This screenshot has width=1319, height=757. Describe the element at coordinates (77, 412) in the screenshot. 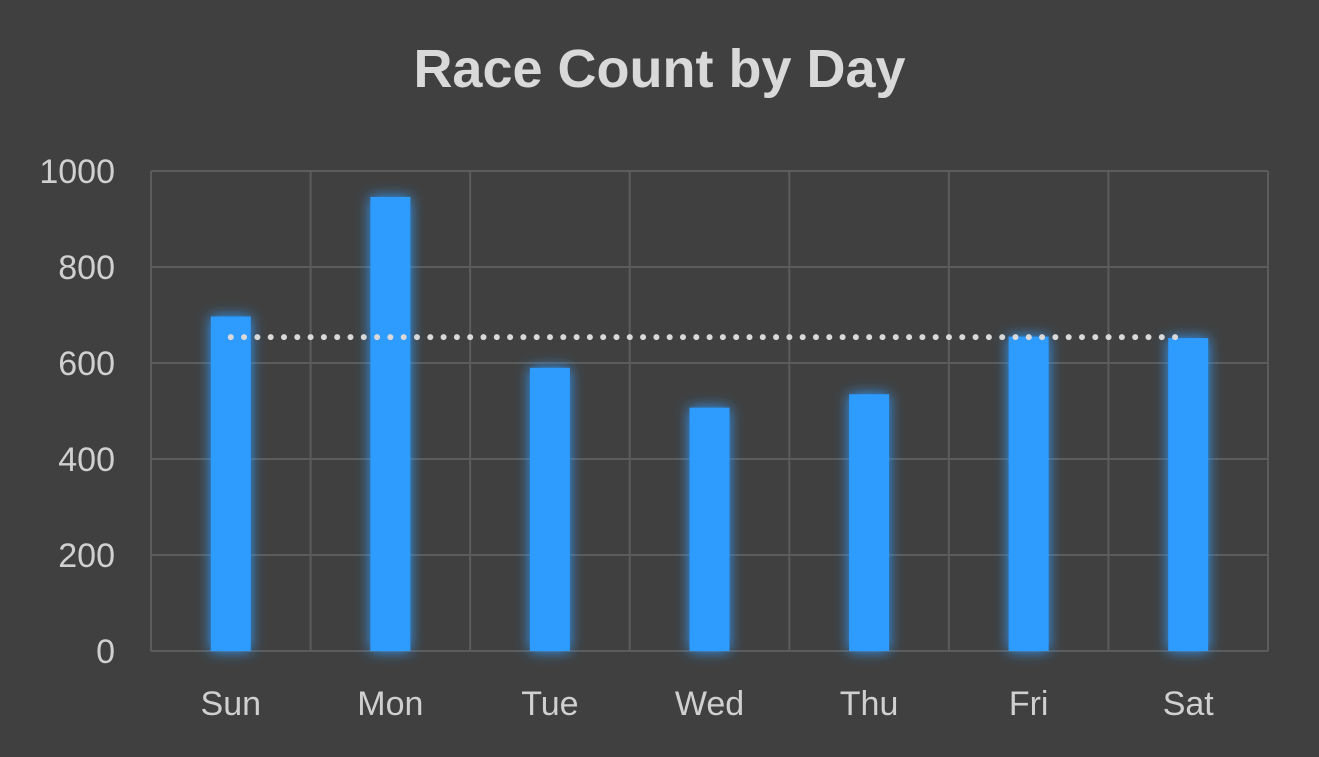

I see `y-axis-ticks: 0 200 400 600 800 1000` at that location.